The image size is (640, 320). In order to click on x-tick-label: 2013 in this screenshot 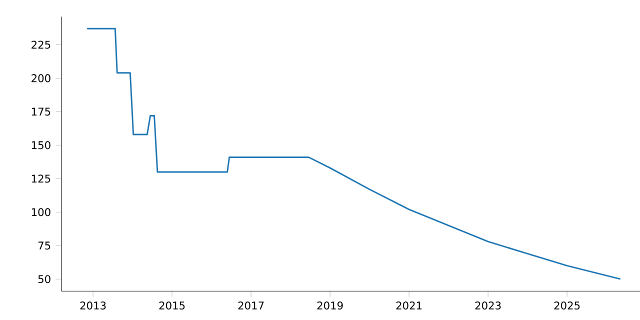, I will do `click(93, 306)`.